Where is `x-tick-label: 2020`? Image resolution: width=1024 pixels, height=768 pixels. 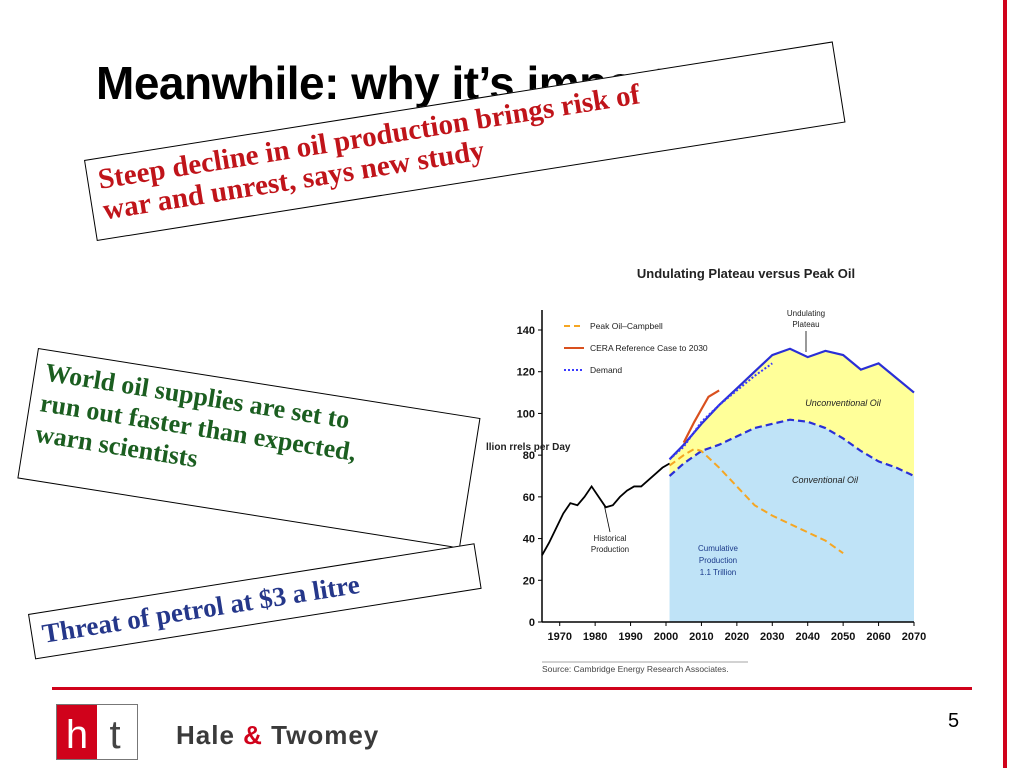
x-tick-label: 2020 is located at coordinates (737, 637).